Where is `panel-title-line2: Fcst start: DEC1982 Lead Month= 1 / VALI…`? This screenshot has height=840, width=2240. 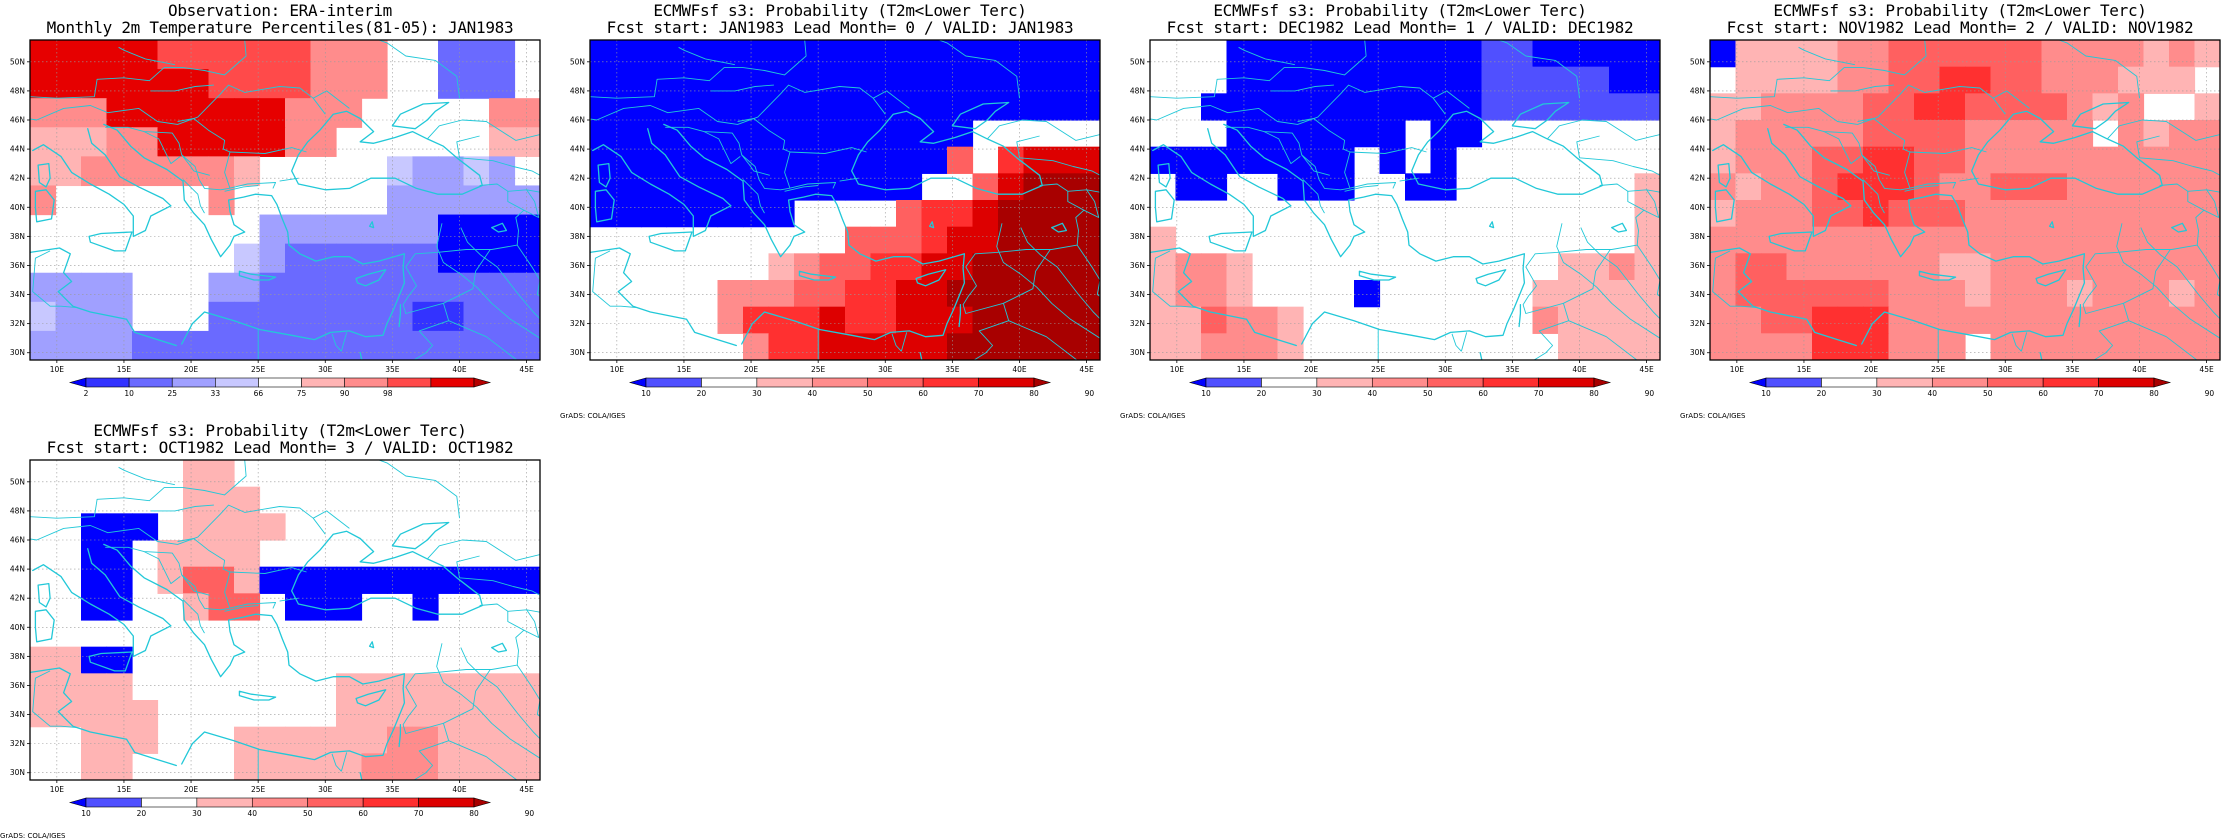 panel-title-line2: Fcst start: DEC1982 Lead Month= 1 / VALI… is located at coordinates (1400, 27).